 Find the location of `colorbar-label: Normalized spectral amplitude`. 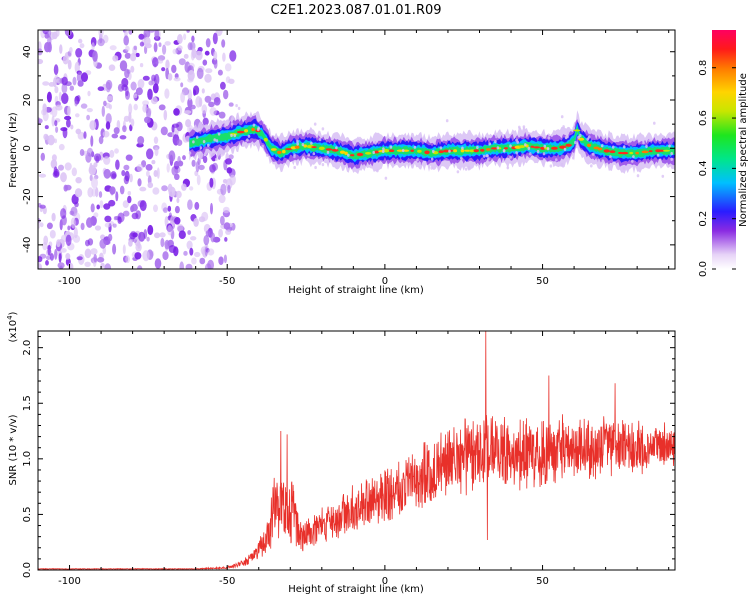

colorbar-label: Normalized spectral amplitude is located at coordinates (743, 150).